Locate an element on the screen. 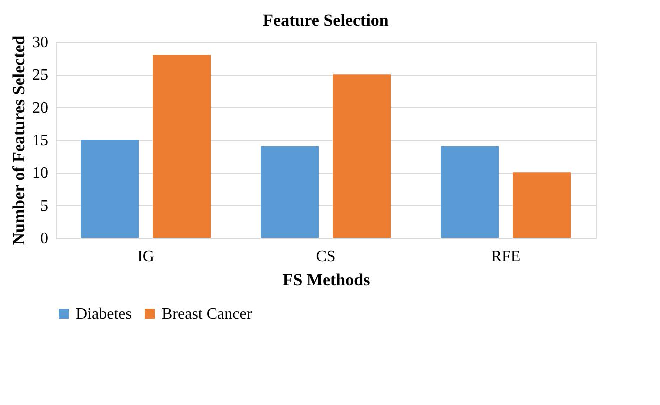  chart-title: Feature Selection is located at coordinates (326, 20).